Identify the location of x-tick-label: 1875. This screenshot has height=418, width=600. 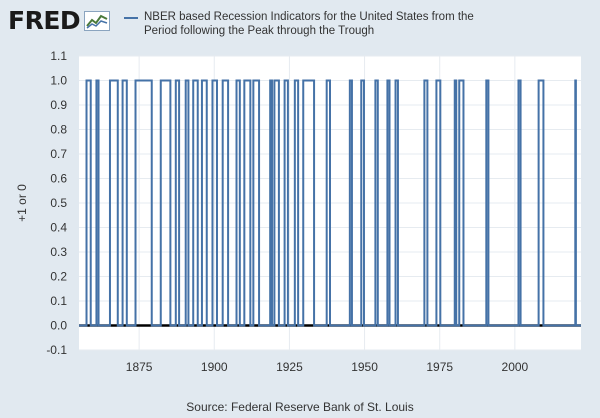
(139, 367).